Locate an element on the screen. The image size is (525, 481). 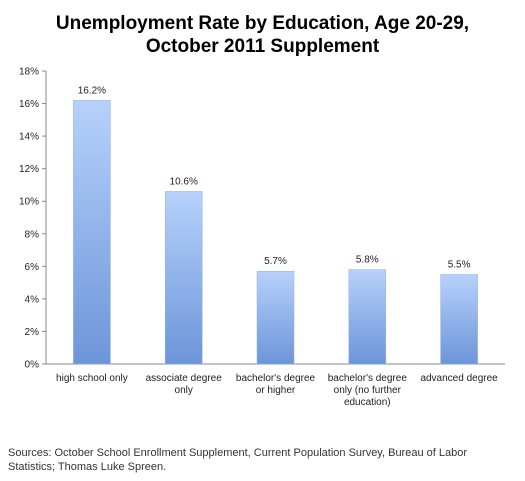
bar-value-label: 5.8% is located at coordinates (367, 260).